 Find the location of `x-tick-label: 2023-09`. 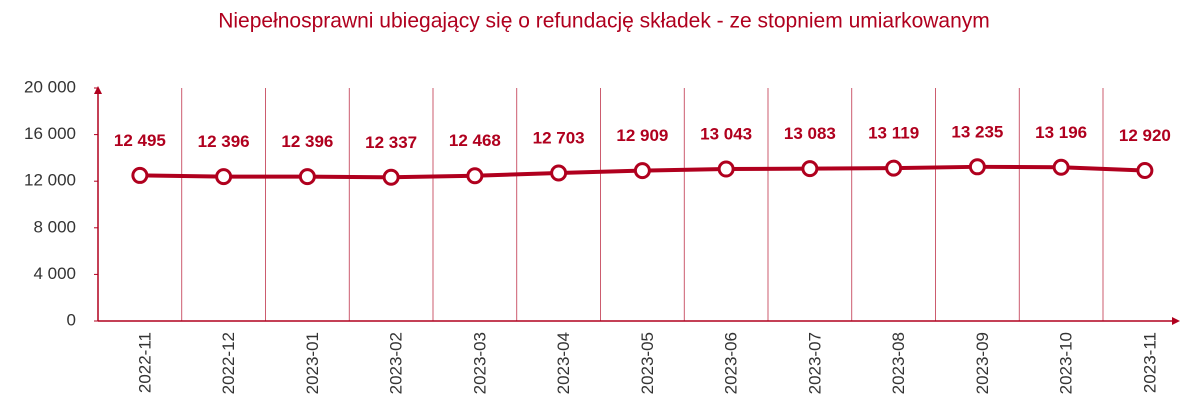

x-tick-label: 2023-09 is located at coordinates (982, 363).